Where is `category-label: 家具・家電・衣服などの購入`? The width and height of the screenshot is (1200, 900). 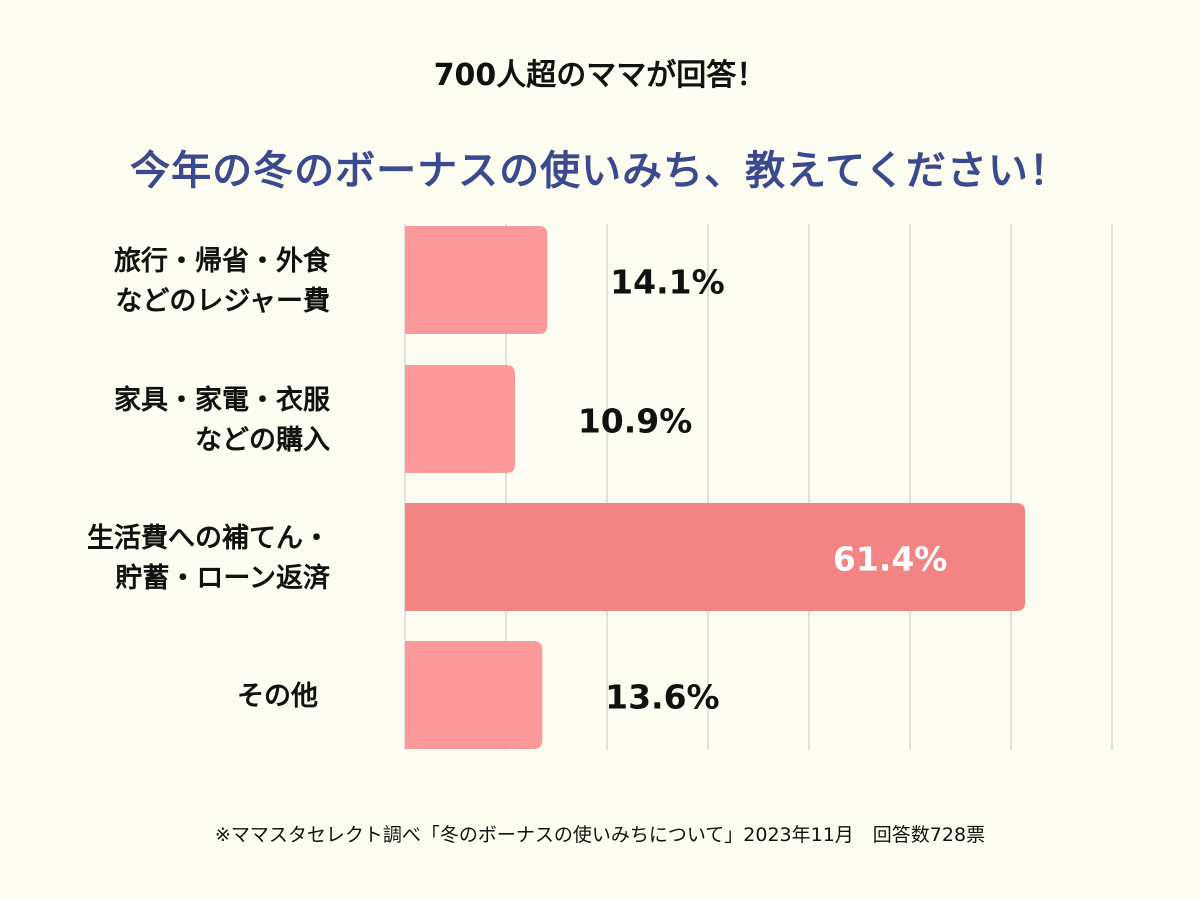 category-label: 家具・家電・衣服などの購入 is located at coordinates (222, 420).